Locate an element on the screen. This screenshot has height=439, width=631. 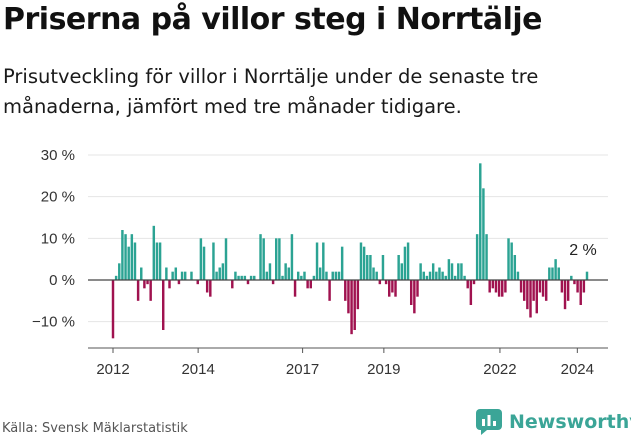
y-tick-label: 10 % is located at coordinates (58, 238).